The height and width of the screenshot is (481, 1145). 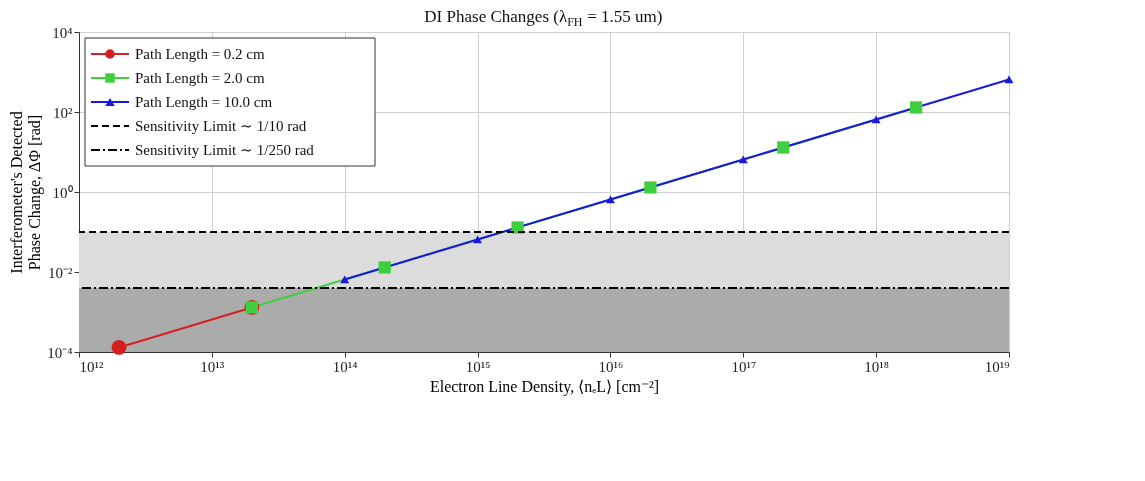 What do you see at coordinates (62, 32) in the screenshot?
I see `y-tick-label: 10⁴` at bounding box center [62, 32].